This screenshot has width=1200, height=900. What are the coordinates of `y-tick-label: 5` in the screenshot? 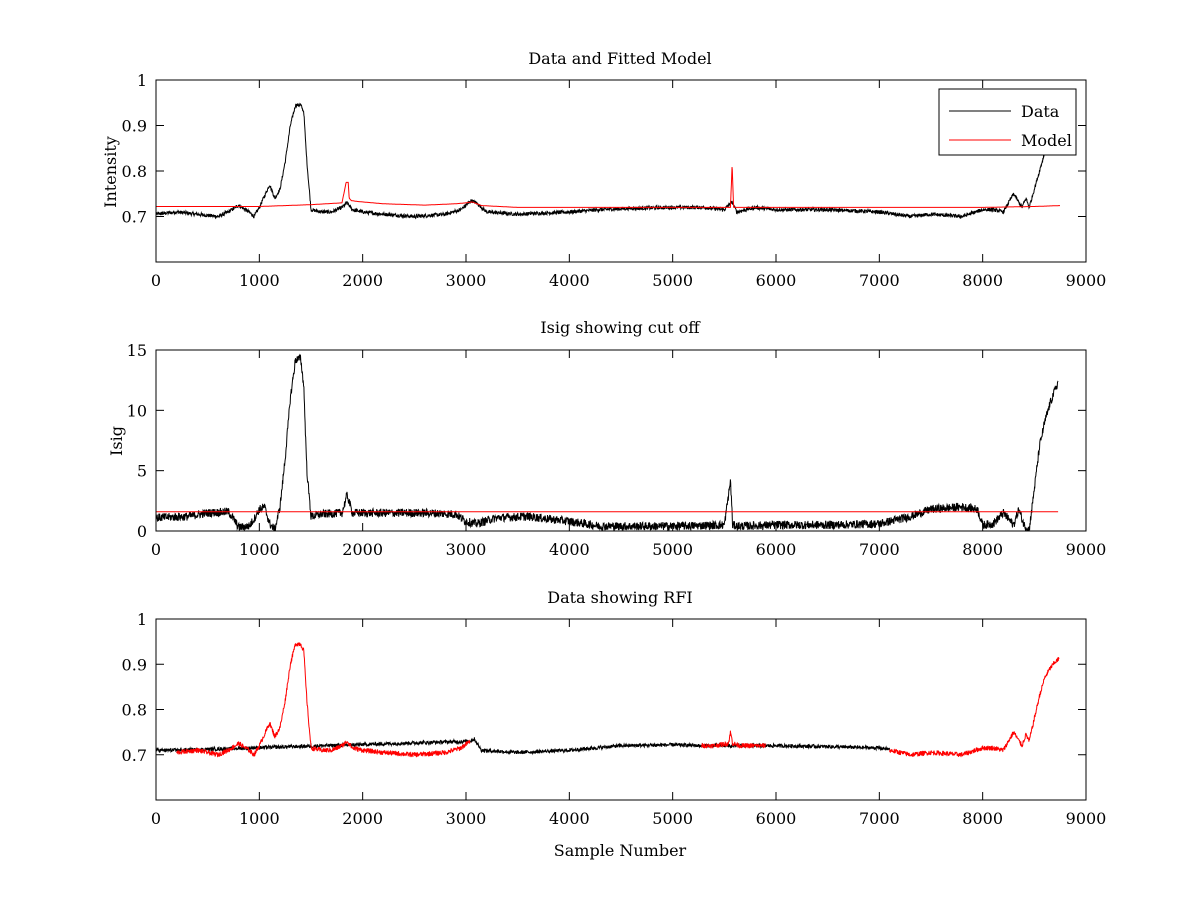 It's located at (142, 471).